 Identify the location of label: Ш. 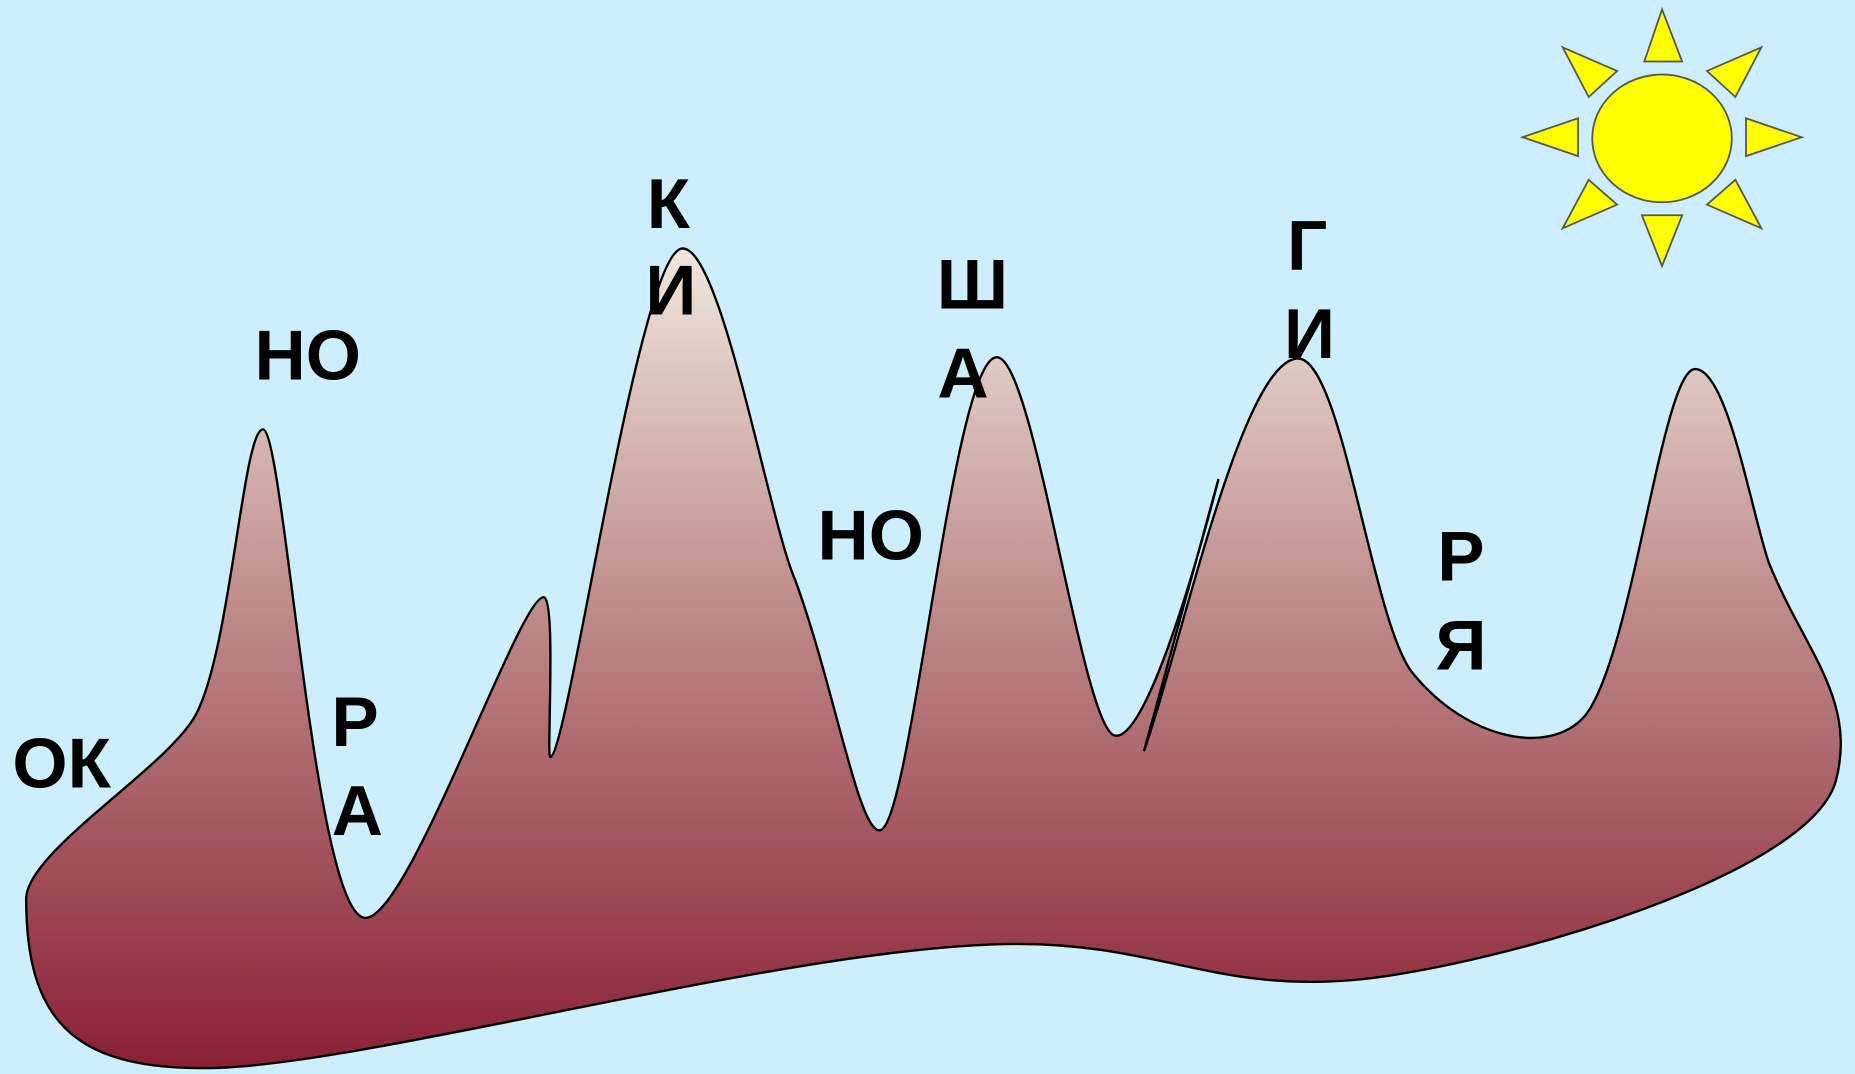
(972, 285).